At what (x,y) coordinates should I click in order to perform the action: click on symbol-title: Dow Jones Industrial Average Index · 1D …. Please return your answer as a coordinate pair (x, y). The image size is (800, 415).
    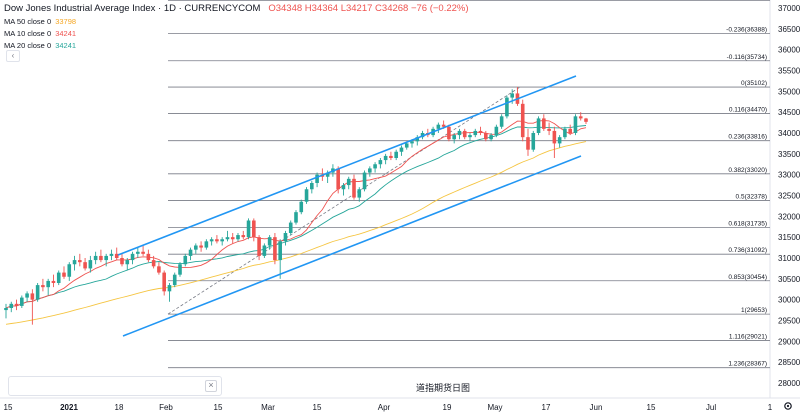
    Looking at the image, I should click on (132, 8).